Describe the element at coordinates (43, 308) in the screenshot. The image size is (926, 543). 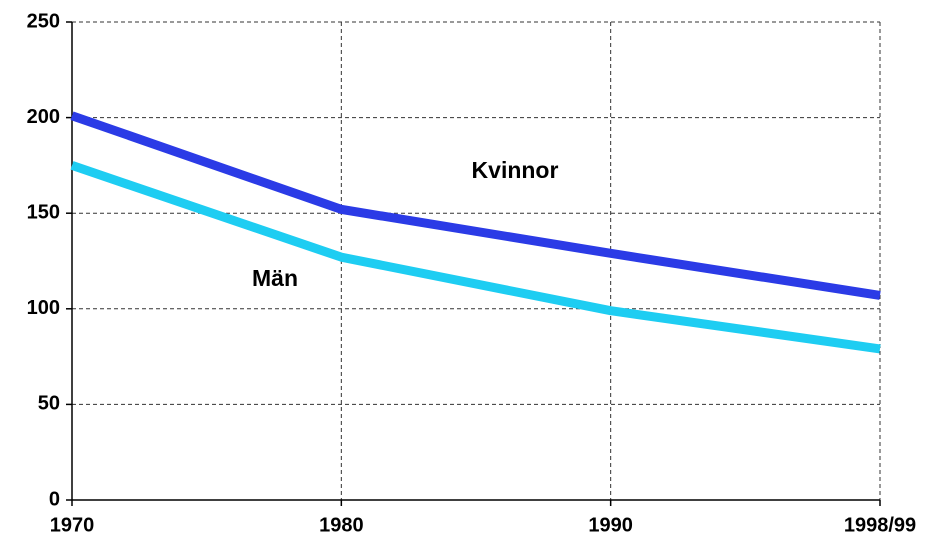
I see `y-tick-label: 100` at that location.